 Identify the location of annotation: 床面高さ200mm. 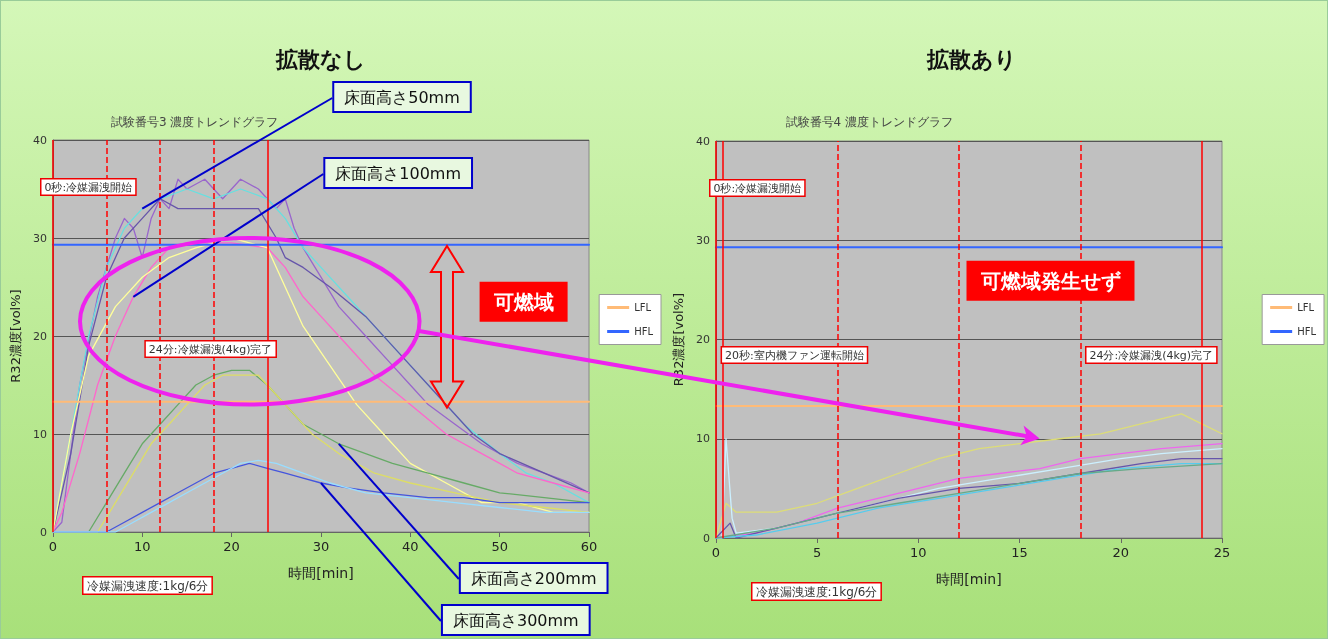
(533, 578).